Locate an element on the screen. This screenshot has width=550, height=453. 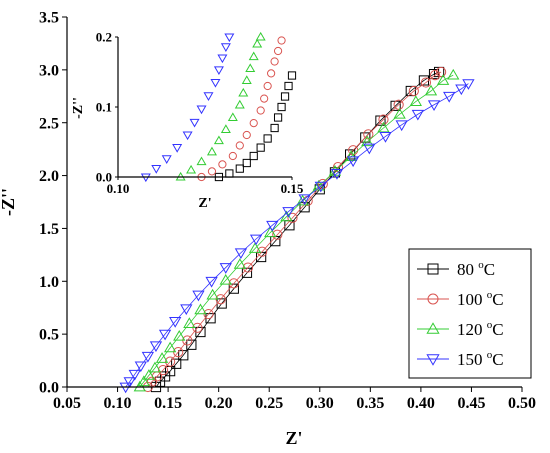
legend-entry: 80 oC is located at coordinates (456, 269).